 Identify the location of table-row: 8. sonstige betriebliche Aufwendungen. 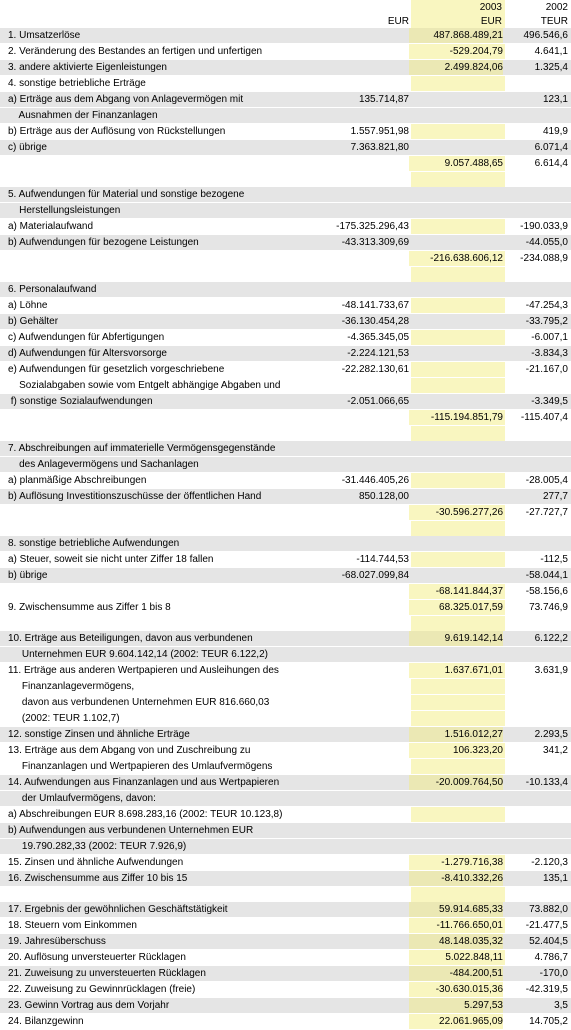
(285, 544).